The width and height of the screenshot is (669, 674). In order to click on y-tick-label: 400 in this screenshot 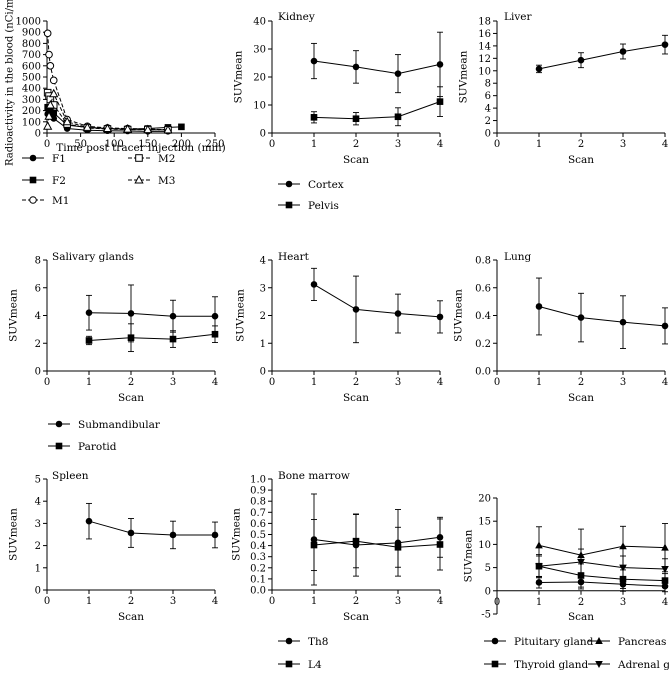, I will do `click(31, 89)`.